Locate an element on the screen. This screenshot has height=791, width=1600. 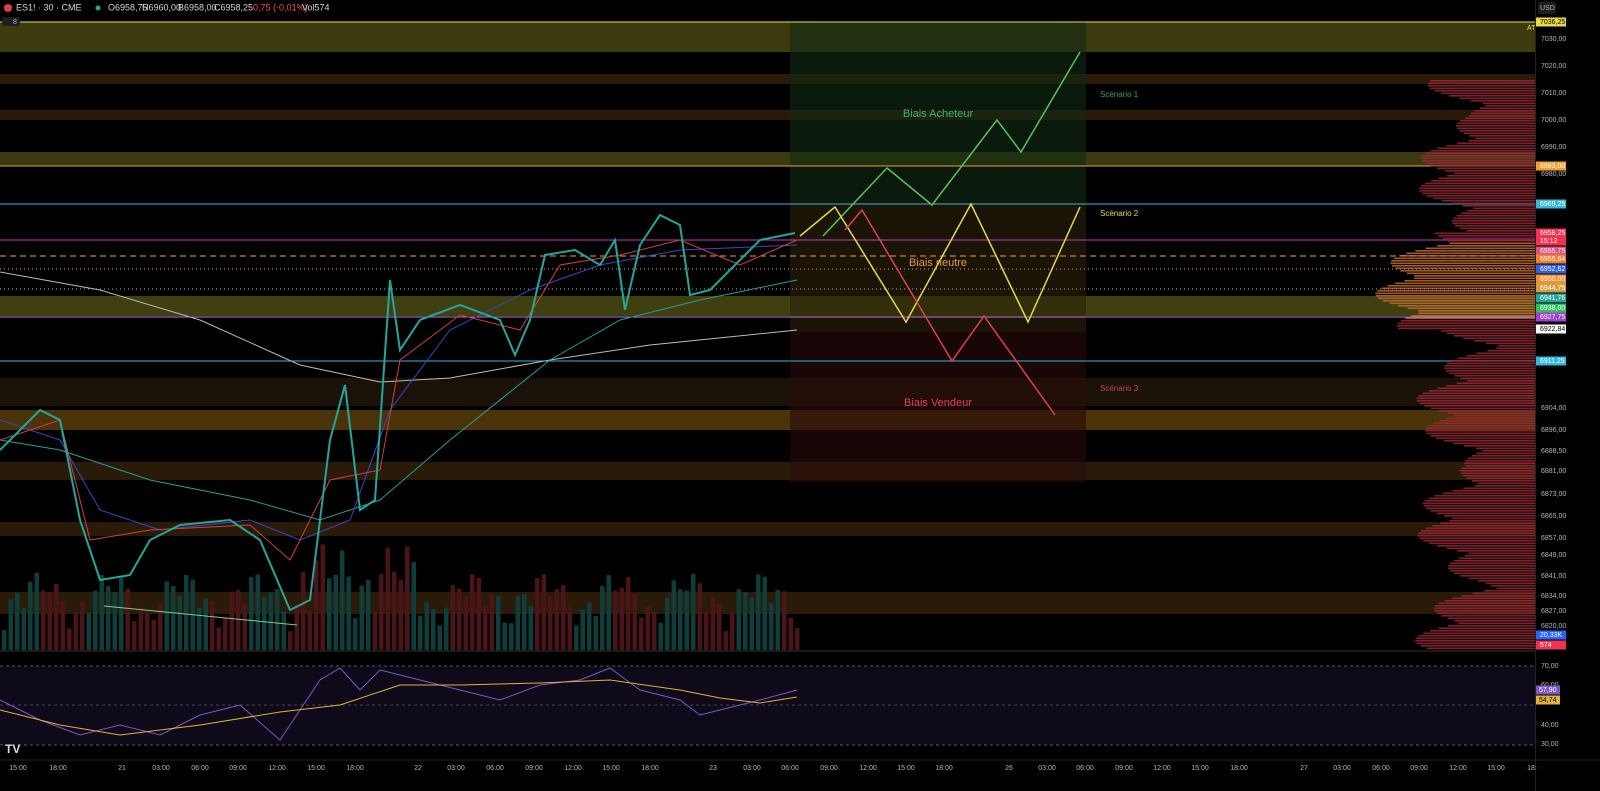
time-tick-label: 09:00 is located at coordinates (829, 768).